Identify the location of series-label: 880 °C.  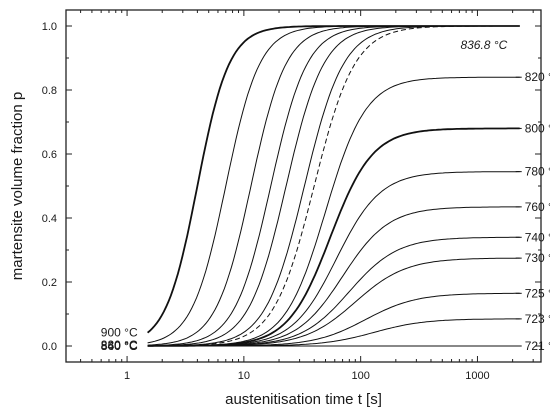
(119, 345).